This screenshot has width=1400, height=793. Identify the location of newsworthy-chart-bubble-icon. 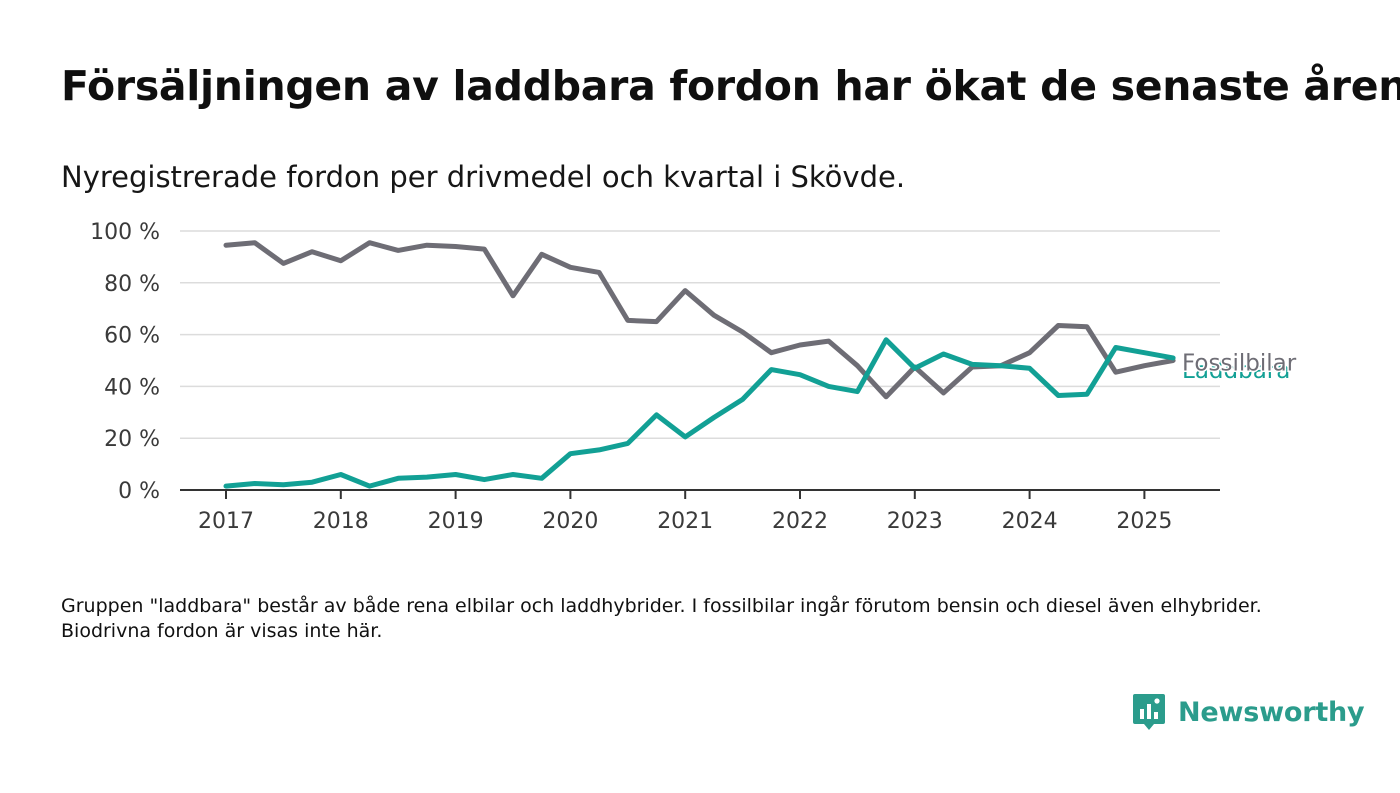
(1149, 712).